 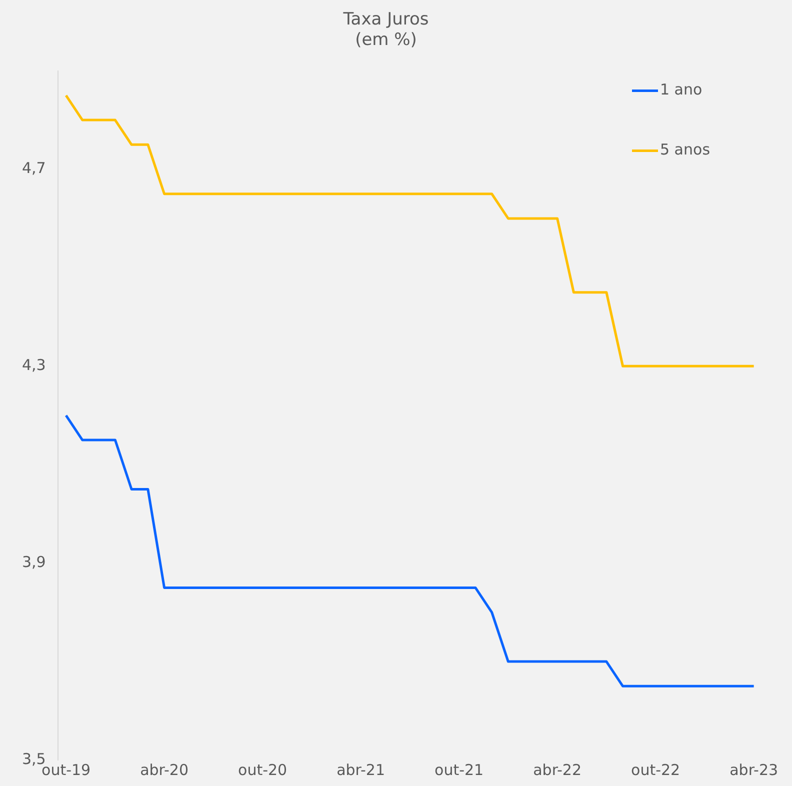 What do you see at coordinates (386, 40) in the screenshot?
I see `chart-subtitle: (em %)` at bounding box center [386, 40].